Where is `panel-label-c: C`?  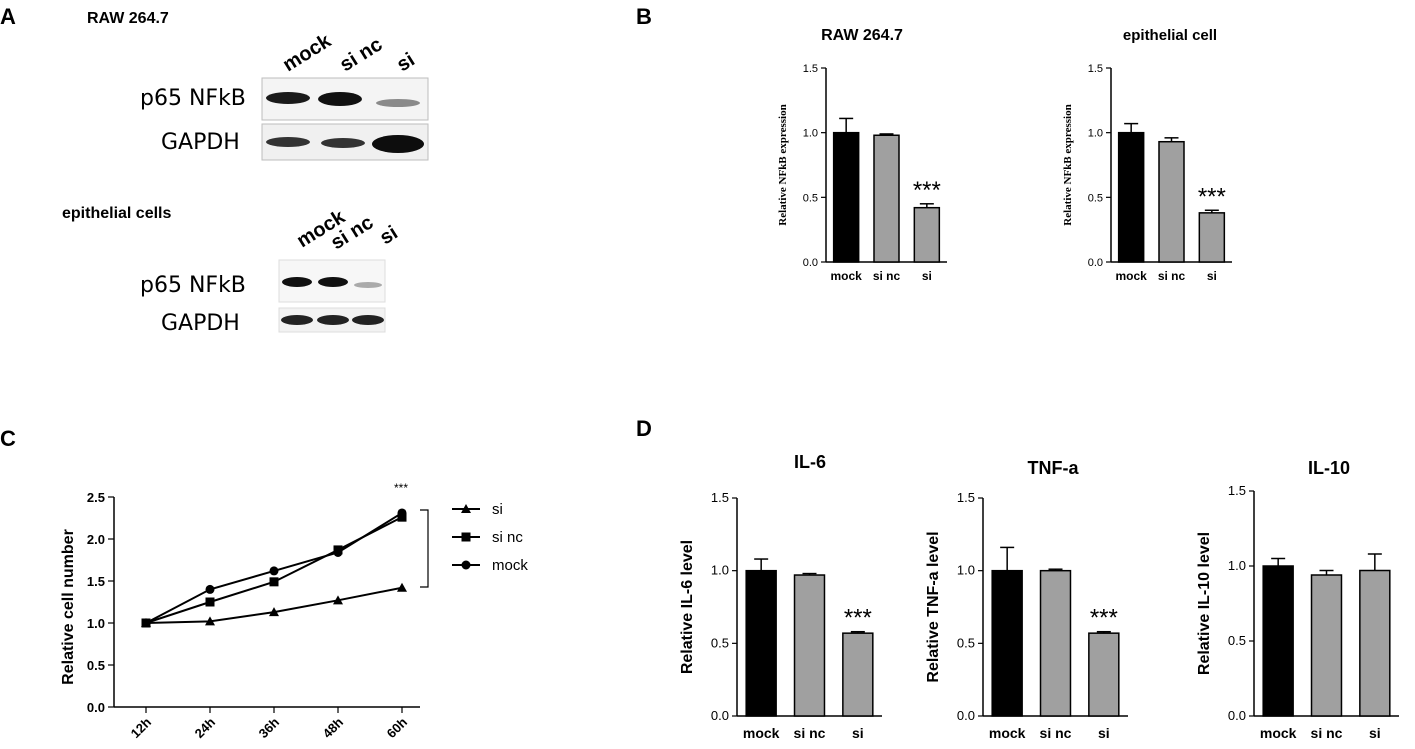 panel-label-c: C is located at coordinates (8, 438).